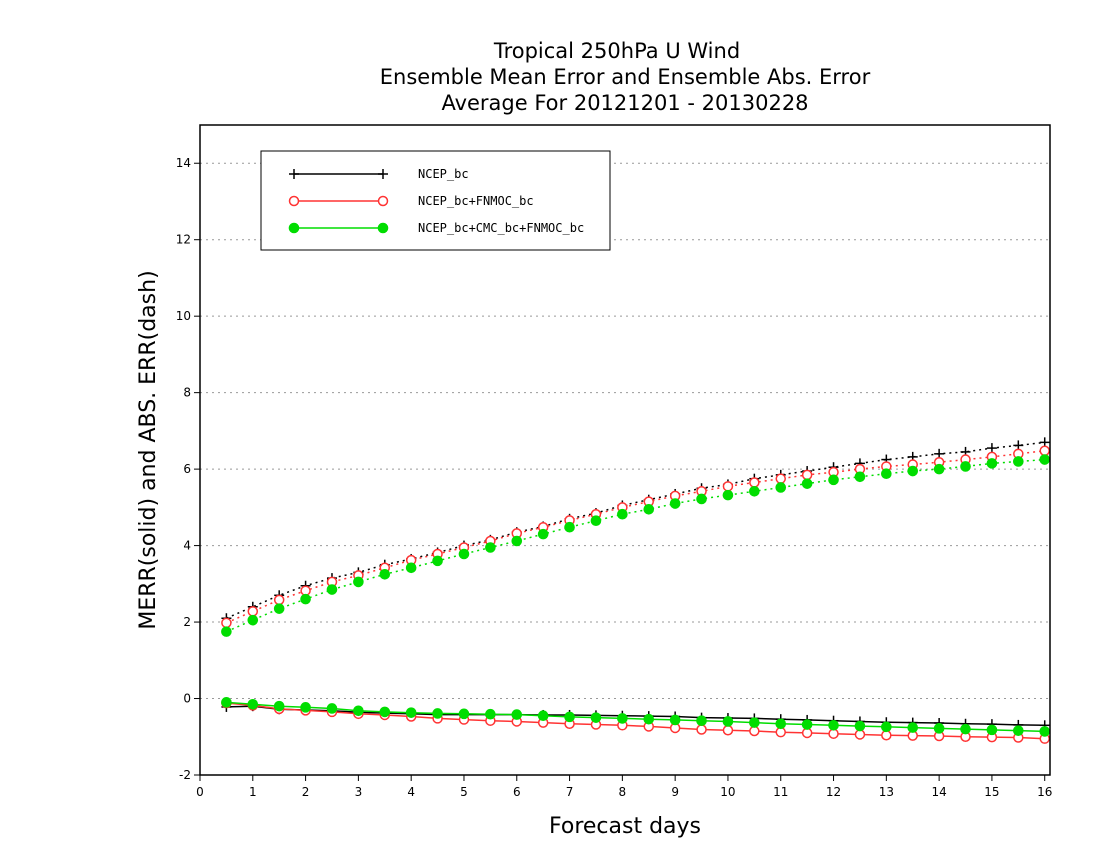 The image size is (1100, 854). What do you see at coordinates (624, 103) in the screenshot?
I see `title-line-3: Average For 20121201 - 20130228` at bounding box center [624, 103].